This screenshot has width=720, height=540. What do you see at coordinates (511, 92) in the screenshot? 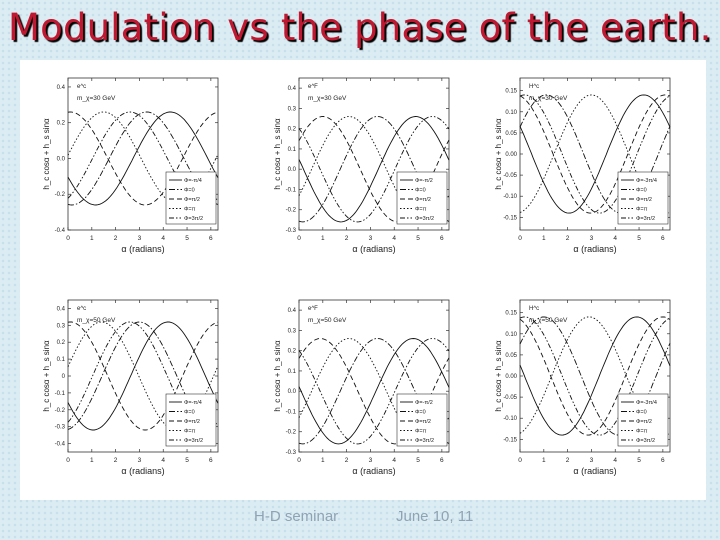
I see `y-tick-label: 0.15` at bounding box center [511, 92].